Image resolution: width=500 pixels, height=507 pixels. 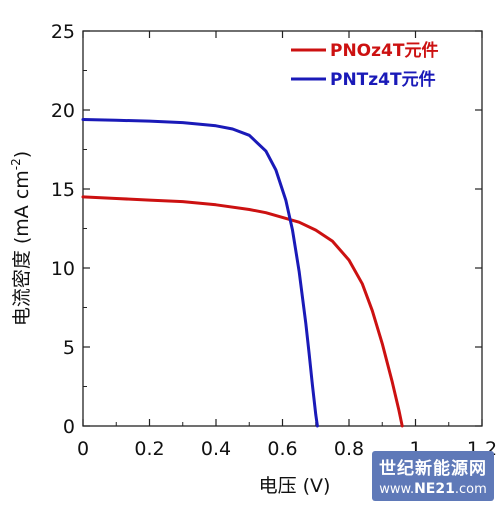 What do you see at coordinates (295, 486) in the screenshot?
I see `x-axis-title: 电压 (V)` at bounding box center [295, 486].